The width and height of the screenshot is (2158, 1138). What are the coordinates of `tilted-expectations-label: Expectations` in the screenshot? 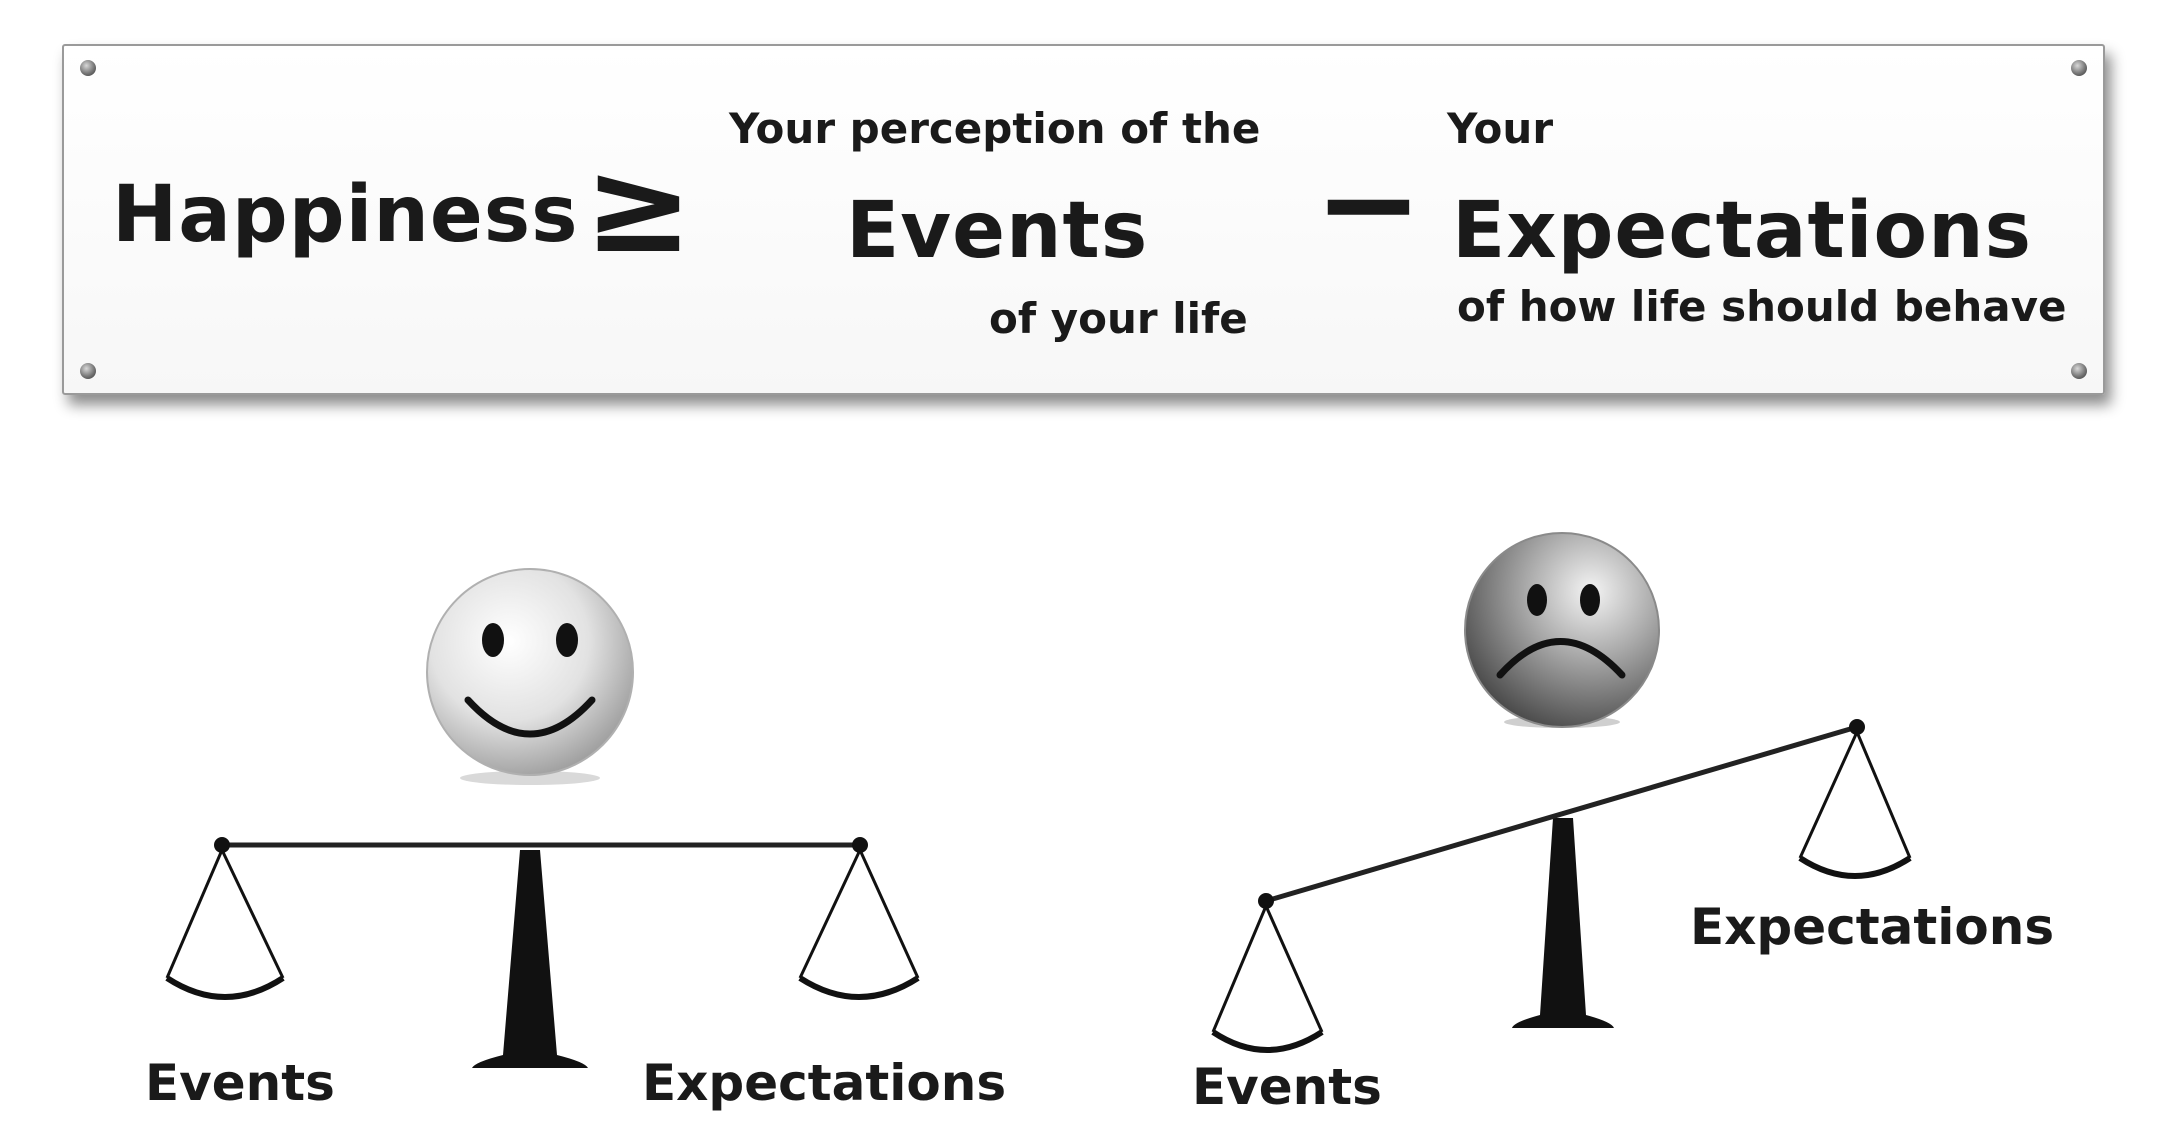 It's located at (1872, 927).